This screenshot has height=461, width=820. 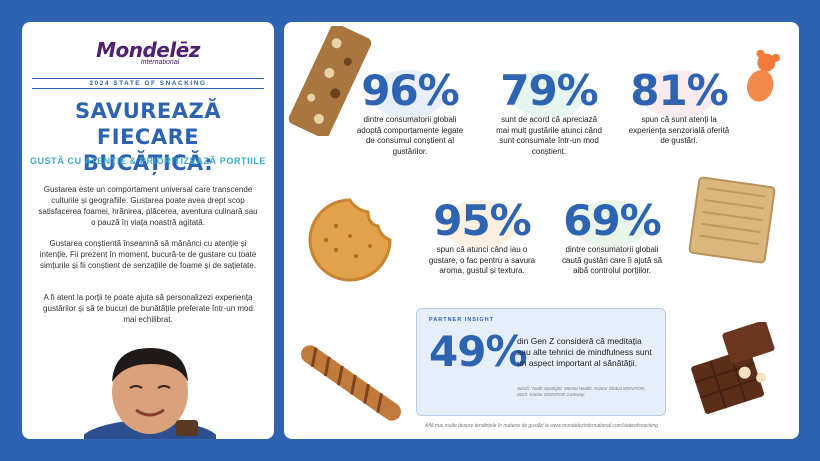 What do you see at coordinates (478, 351) in the screenshot?
I see `insight-value: 49%` at bounding box center [478, 351].